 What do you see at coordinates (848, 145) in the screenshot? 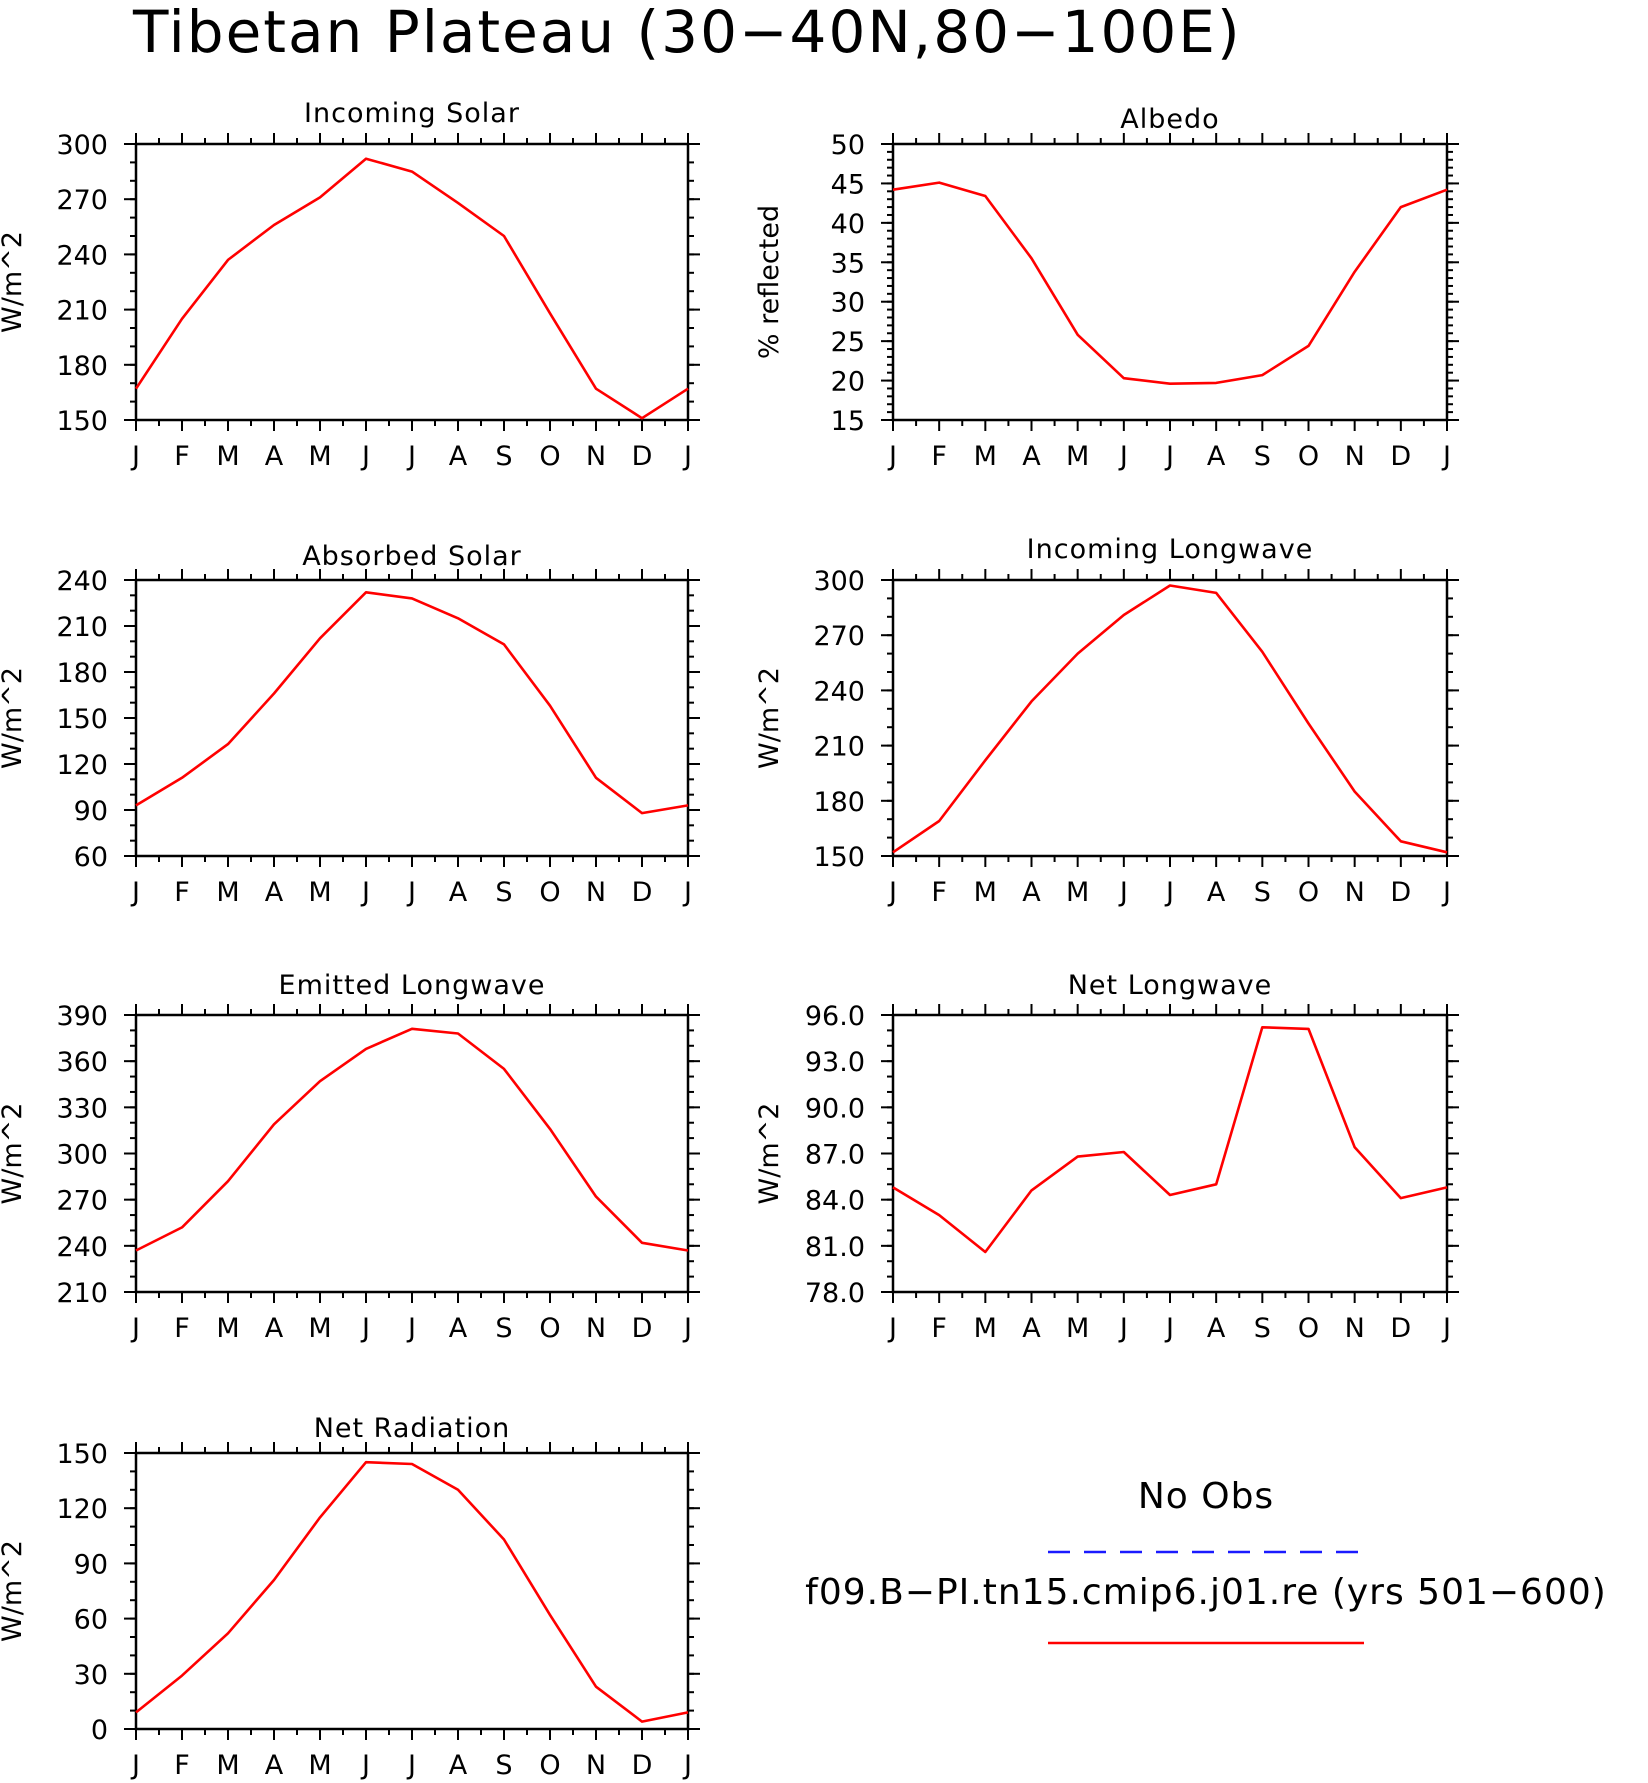
I see `y-tick-label: 50` at bounding box center [848, 145].